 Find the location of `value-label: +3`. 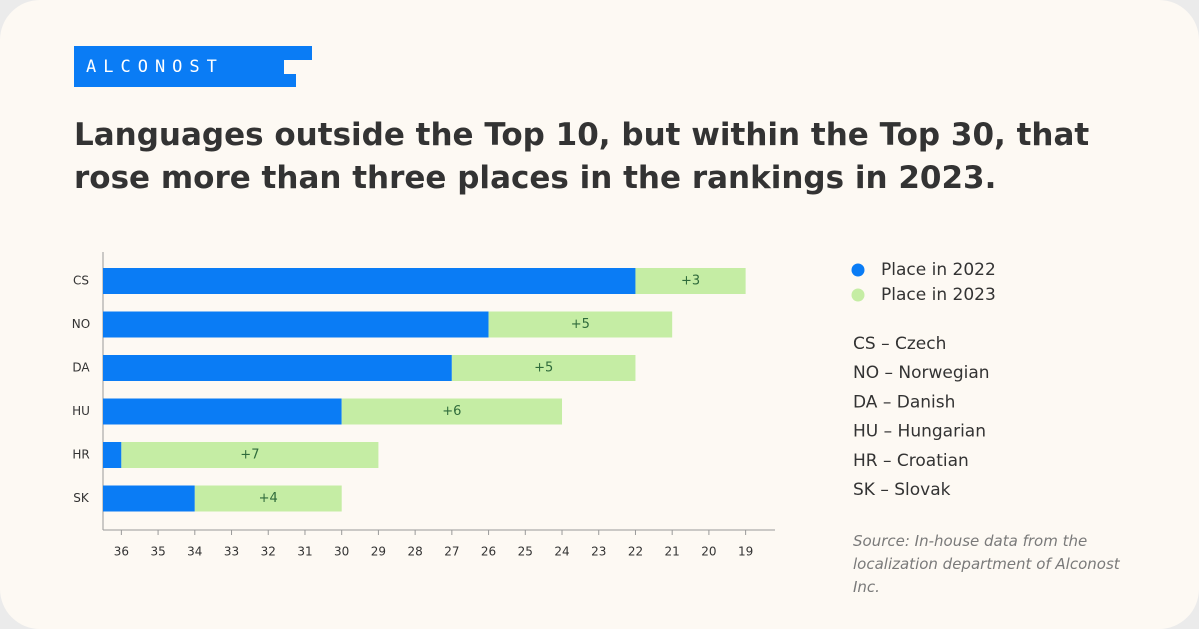

value-label: +3 is located at coordinates (690, 281).